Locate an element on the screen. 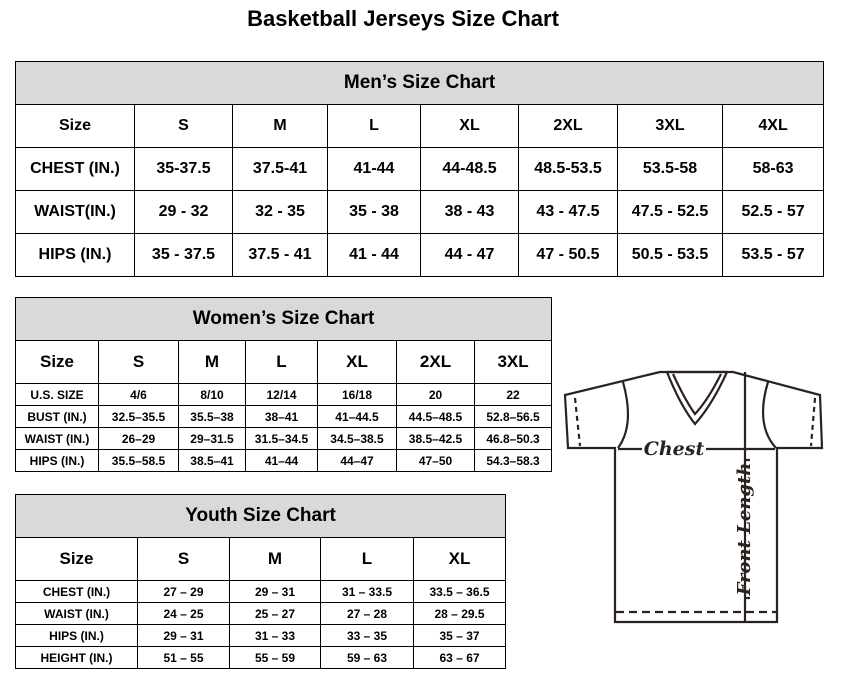  table-cell: 33.5 – 36.5 is located at coordinates (459, 591).